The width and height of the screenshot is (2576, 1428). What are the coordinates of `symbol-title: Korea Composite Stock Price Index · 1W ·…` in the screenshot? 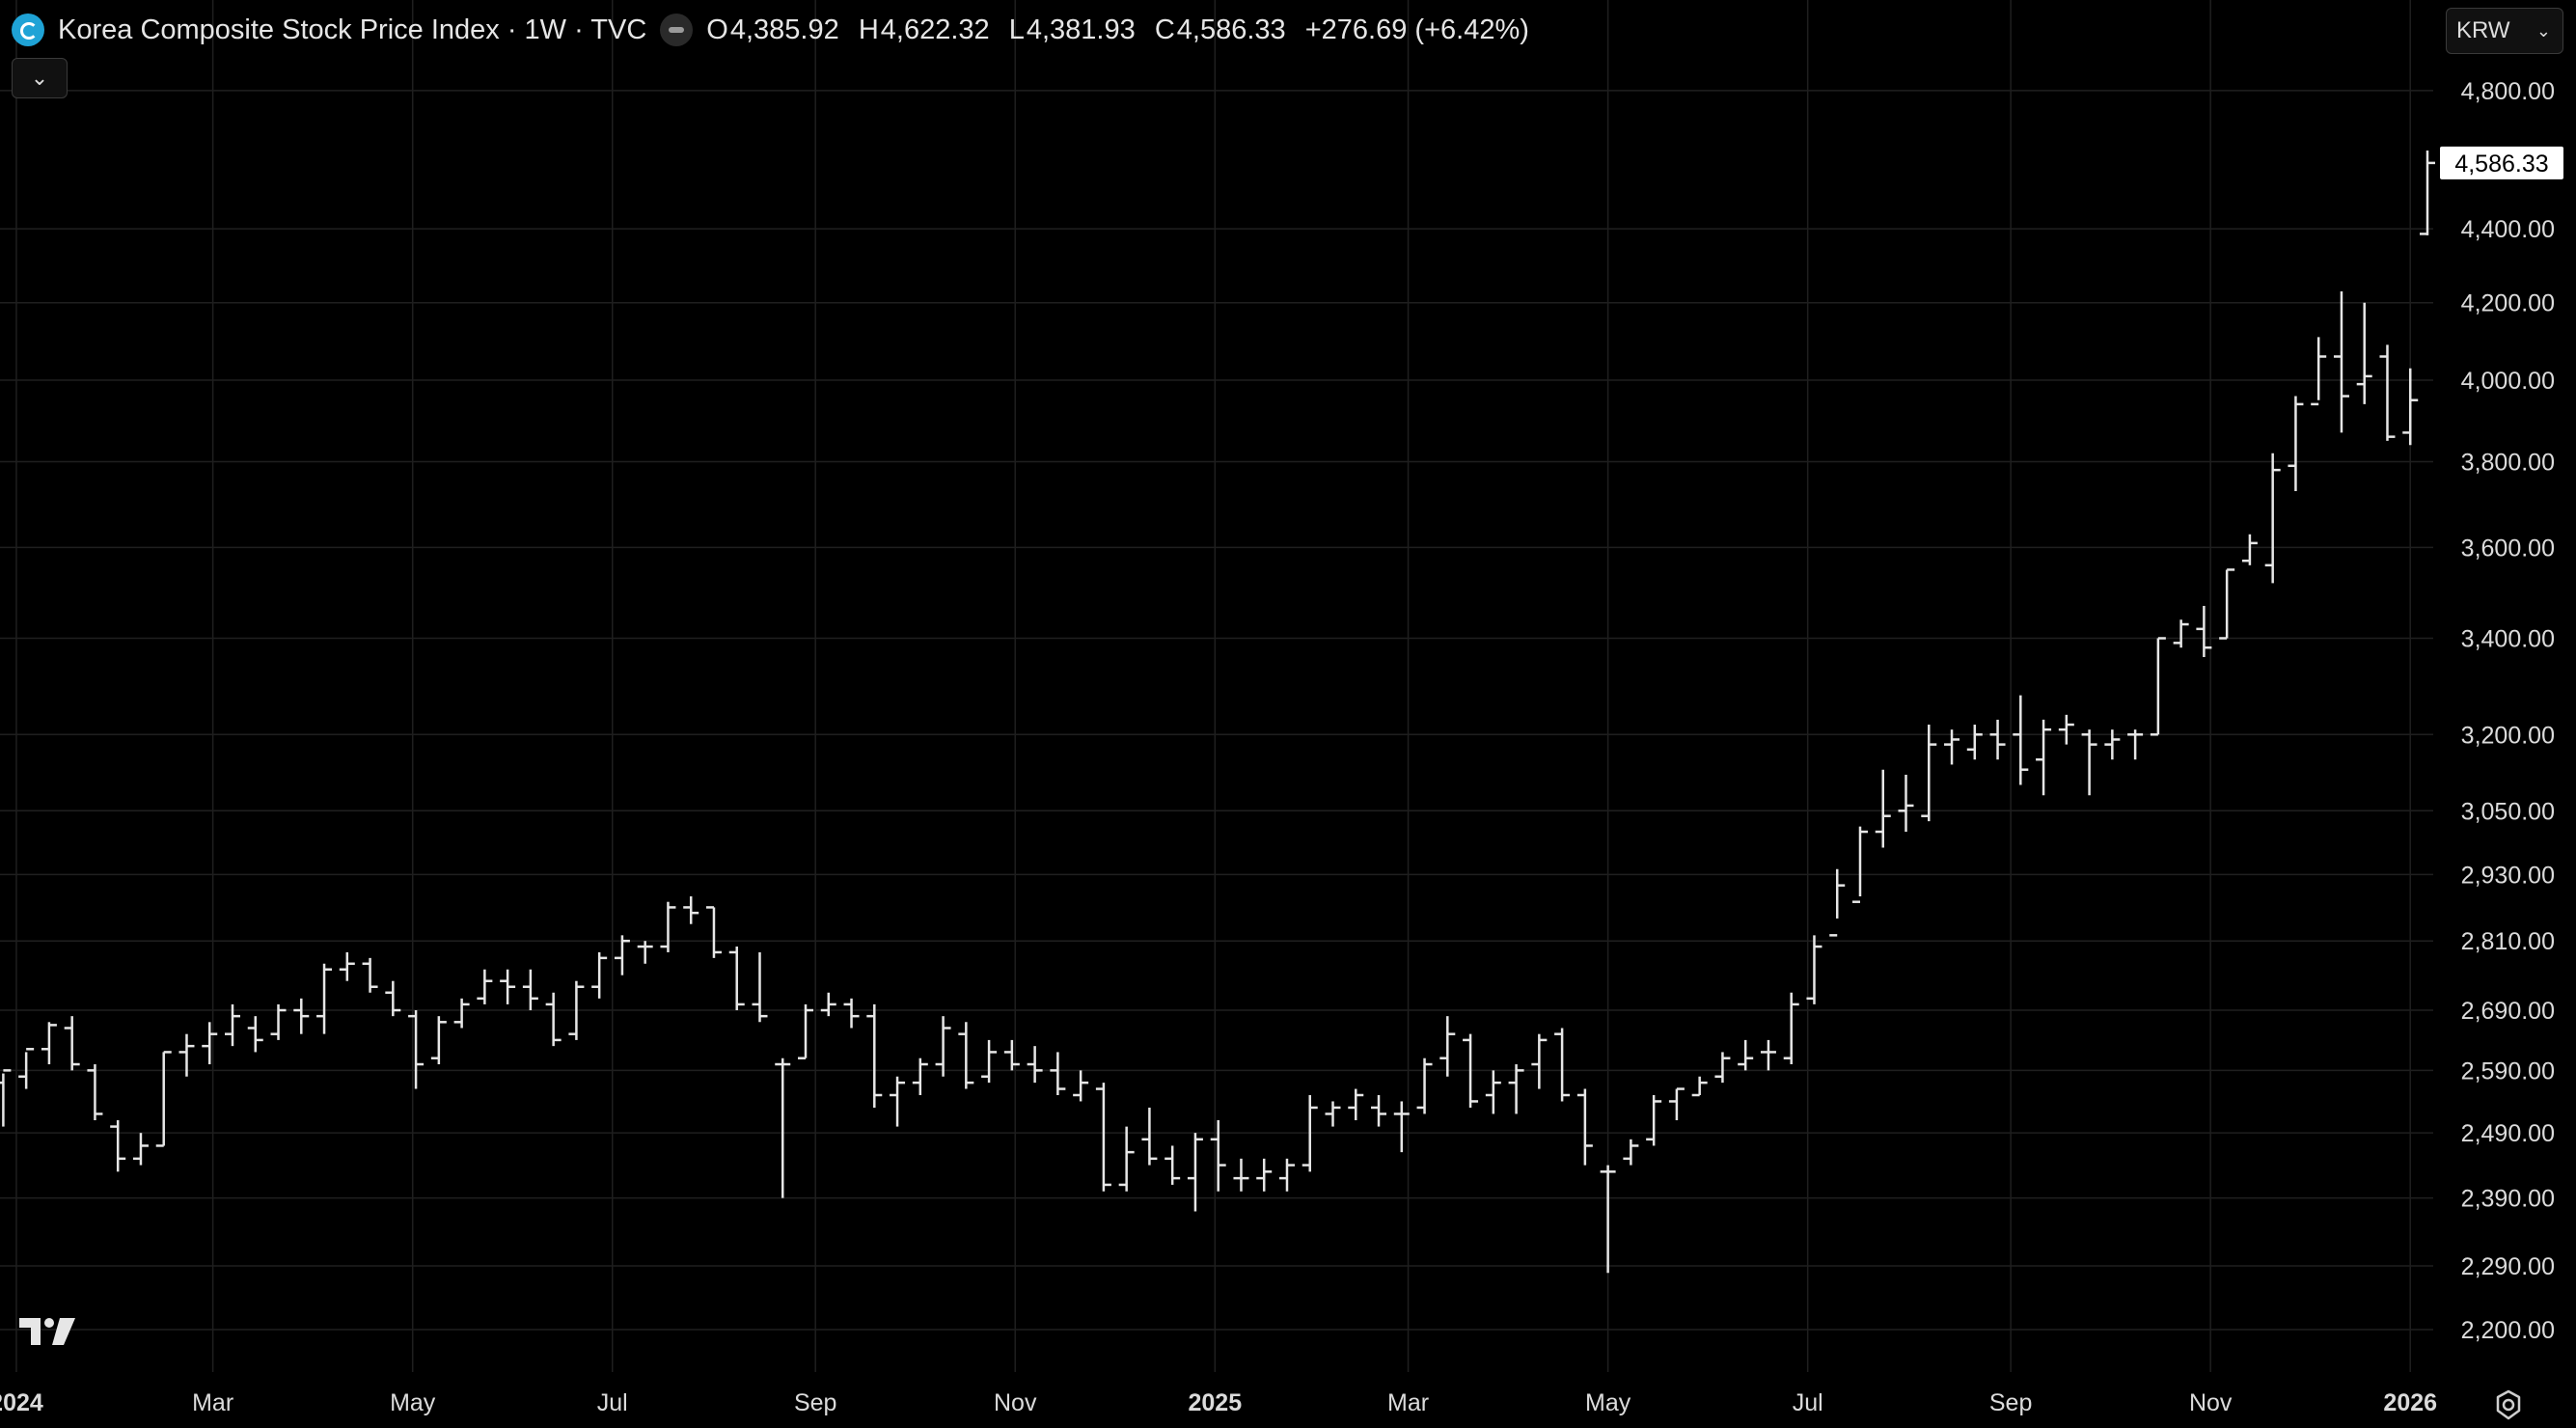 It's located at (353, 30).